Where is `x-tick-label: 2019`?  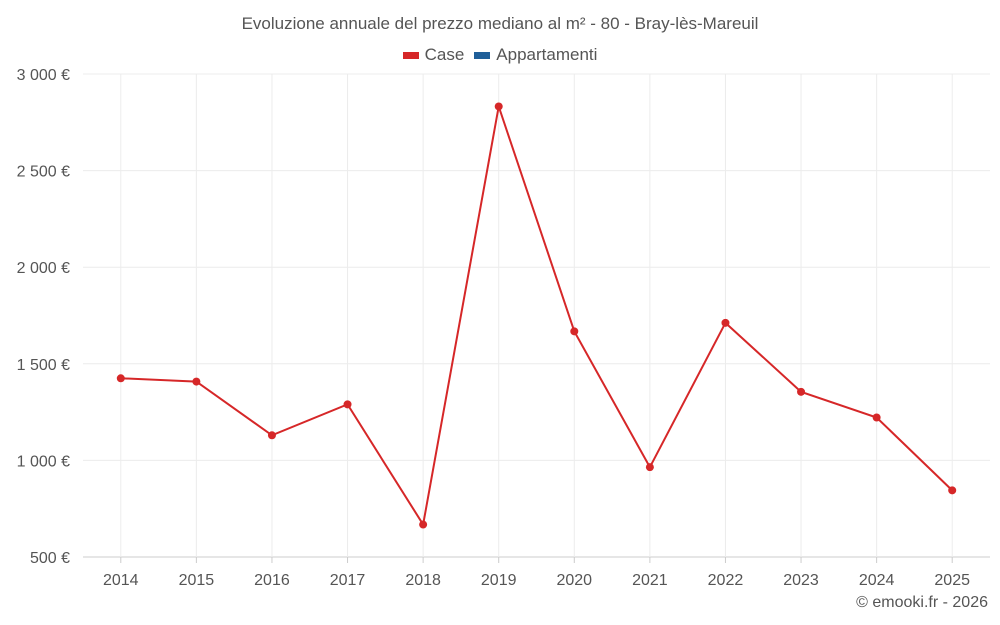 x-tick-label: 2019 is located at coordinates (499, 580).